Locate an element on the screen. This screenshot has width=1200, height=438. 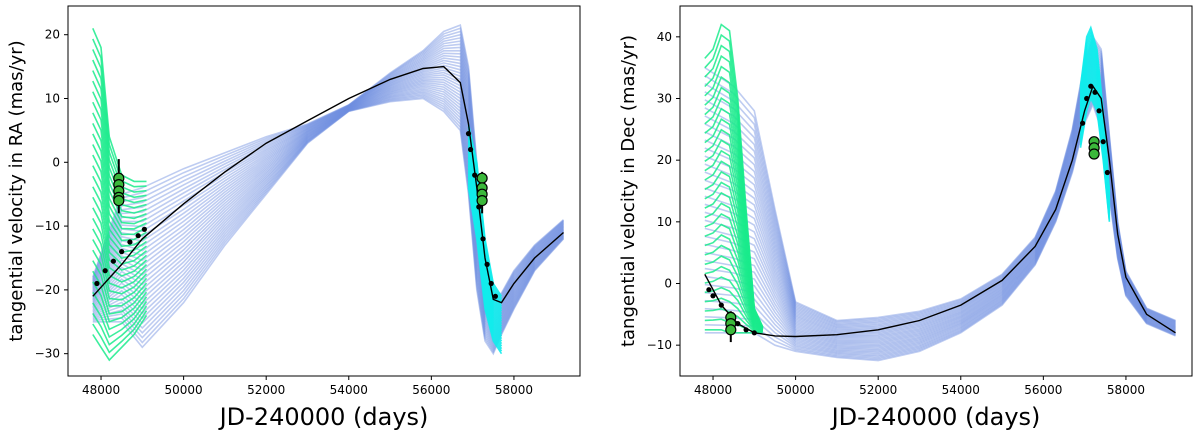
y-axis-label: tangential velocity in RA (mas/yr) is located at coordinates (16, 190).